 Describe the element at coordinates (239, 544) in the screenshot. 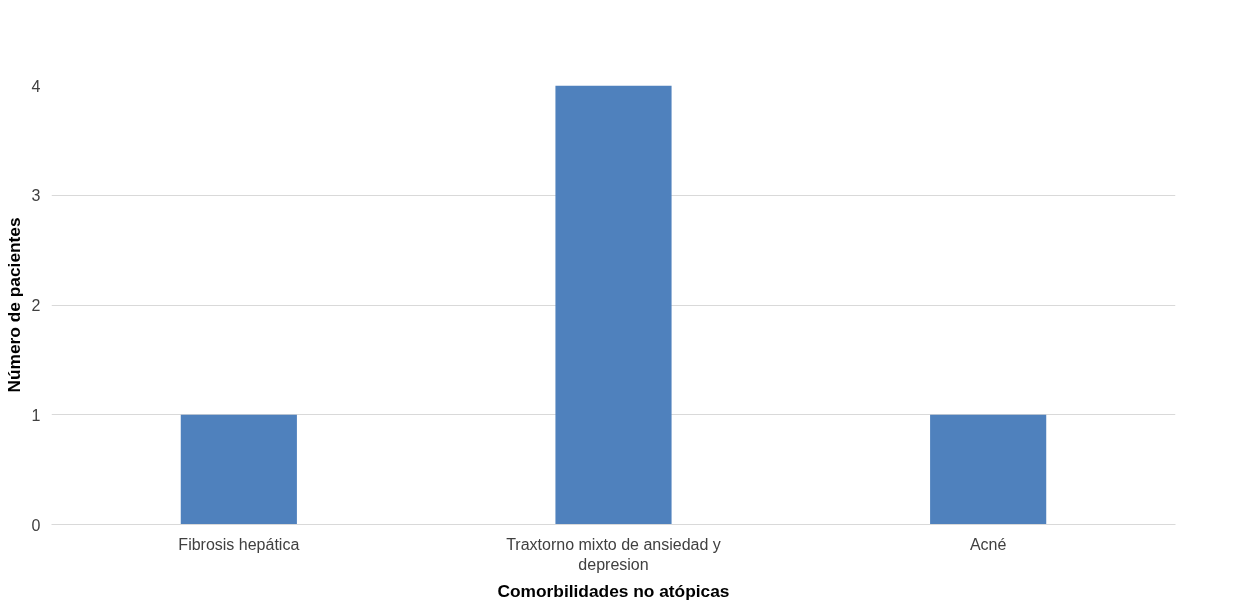

I see `x-tick-label: Fibrosis hepática` at that location.